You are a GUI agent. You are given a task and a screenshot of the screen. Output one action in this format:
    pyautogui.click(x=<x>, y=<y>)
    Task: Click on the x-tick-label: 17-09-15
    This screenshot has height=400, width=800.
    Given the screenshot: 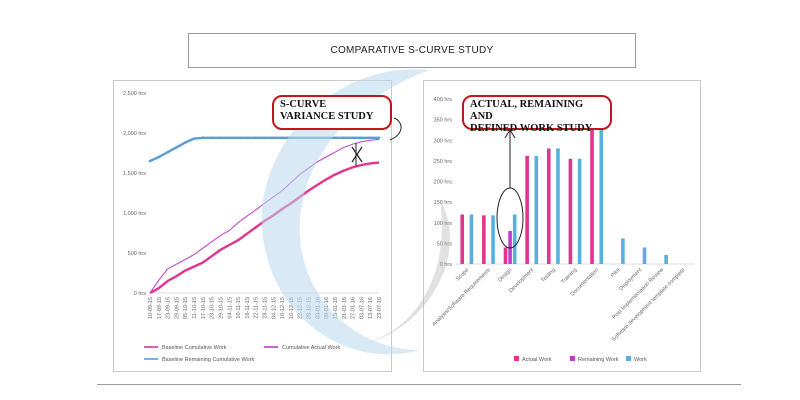 What is the action you would take?
    pyautogui.click(x=160, y=308)
    